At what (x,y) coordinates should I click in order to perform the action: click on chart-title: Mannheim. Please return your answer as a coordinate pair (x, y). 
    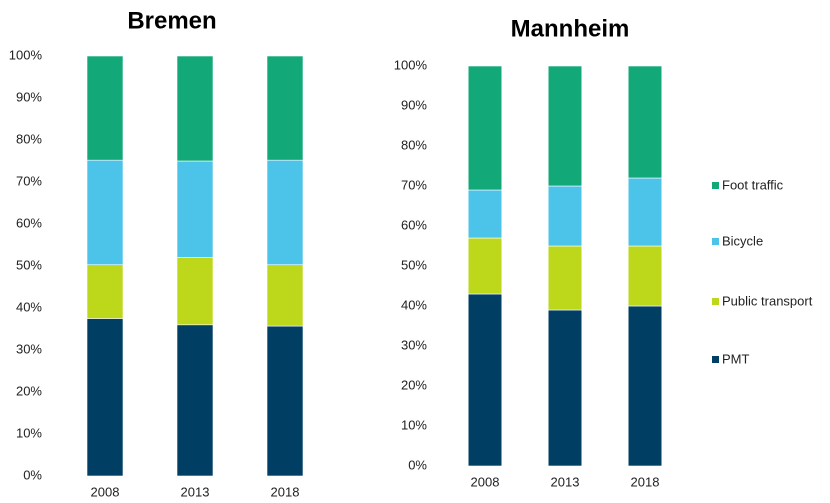
    Looking at the image, I should click on (570, 28).